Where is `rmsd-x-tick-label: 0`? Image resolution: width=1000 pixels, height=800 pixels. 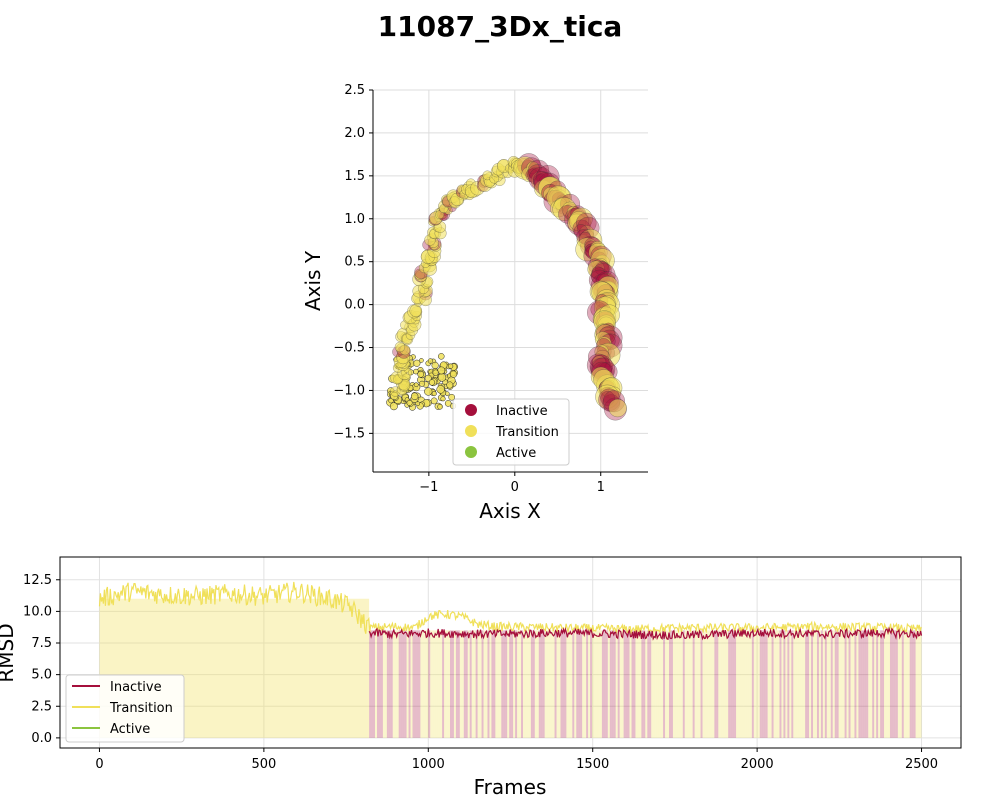 rmsd-x-tick-label: 0 is located at coordinates (99, 764).